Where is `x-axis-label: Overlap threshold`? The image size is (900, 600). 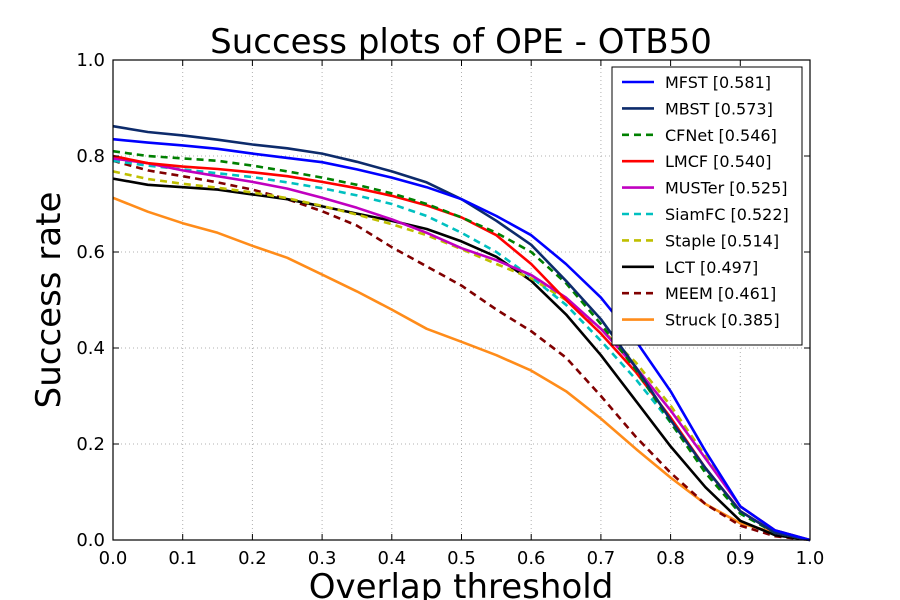
x-axis-label: Overlap threshold is located at coordinates (461, 583).